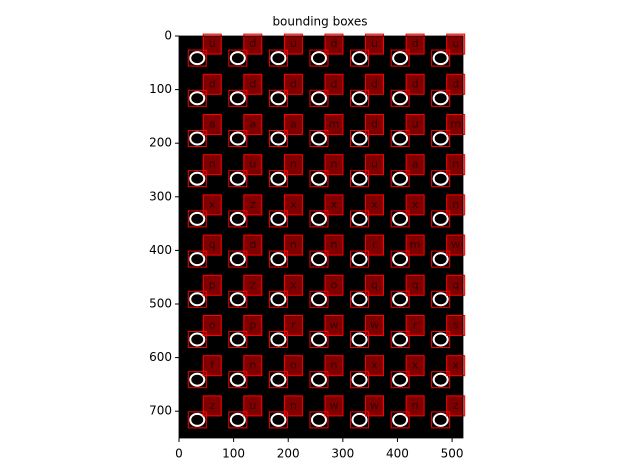 Image resolution: width=640 pixels, height=476 pixels. I want to click on y-tick-label: 700, so click(160, 411).